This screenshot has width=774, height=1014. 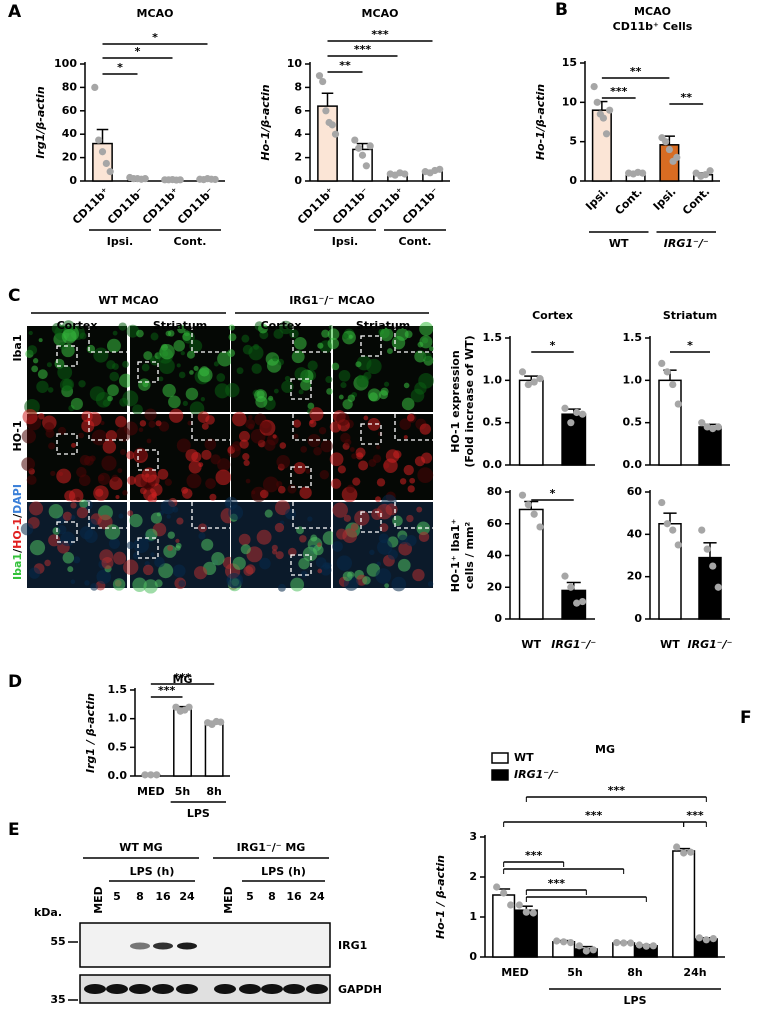 What do you see at coordinates (746, 718) in the screenshot?
I see `panel-letter: F` at bounding box center [746, 718].